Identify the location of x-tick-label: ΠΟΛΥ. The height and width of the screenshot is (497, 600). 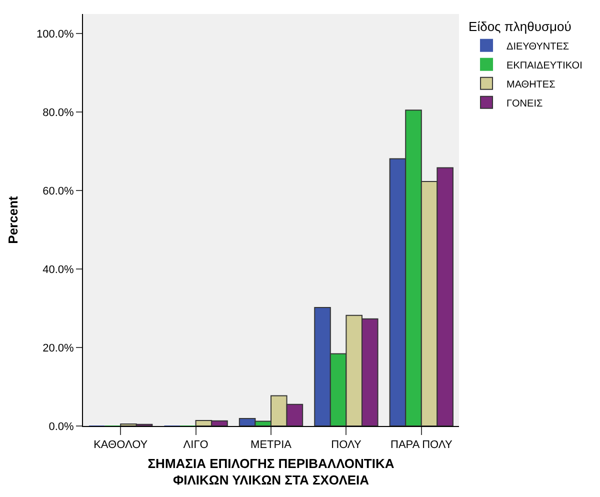
(346, 445).